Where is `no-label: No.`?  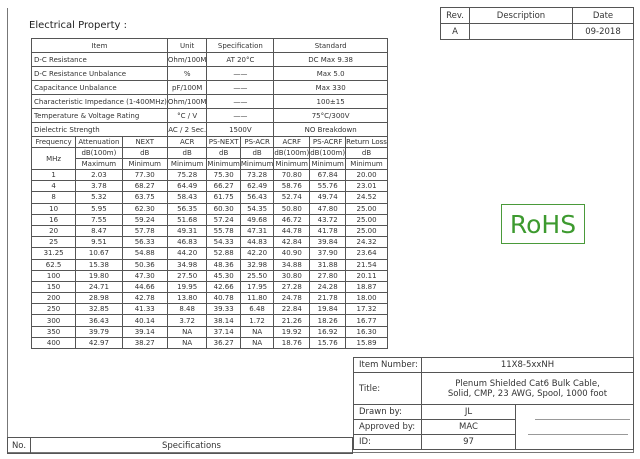
no-label: No. is located at coordinates (19, 445).